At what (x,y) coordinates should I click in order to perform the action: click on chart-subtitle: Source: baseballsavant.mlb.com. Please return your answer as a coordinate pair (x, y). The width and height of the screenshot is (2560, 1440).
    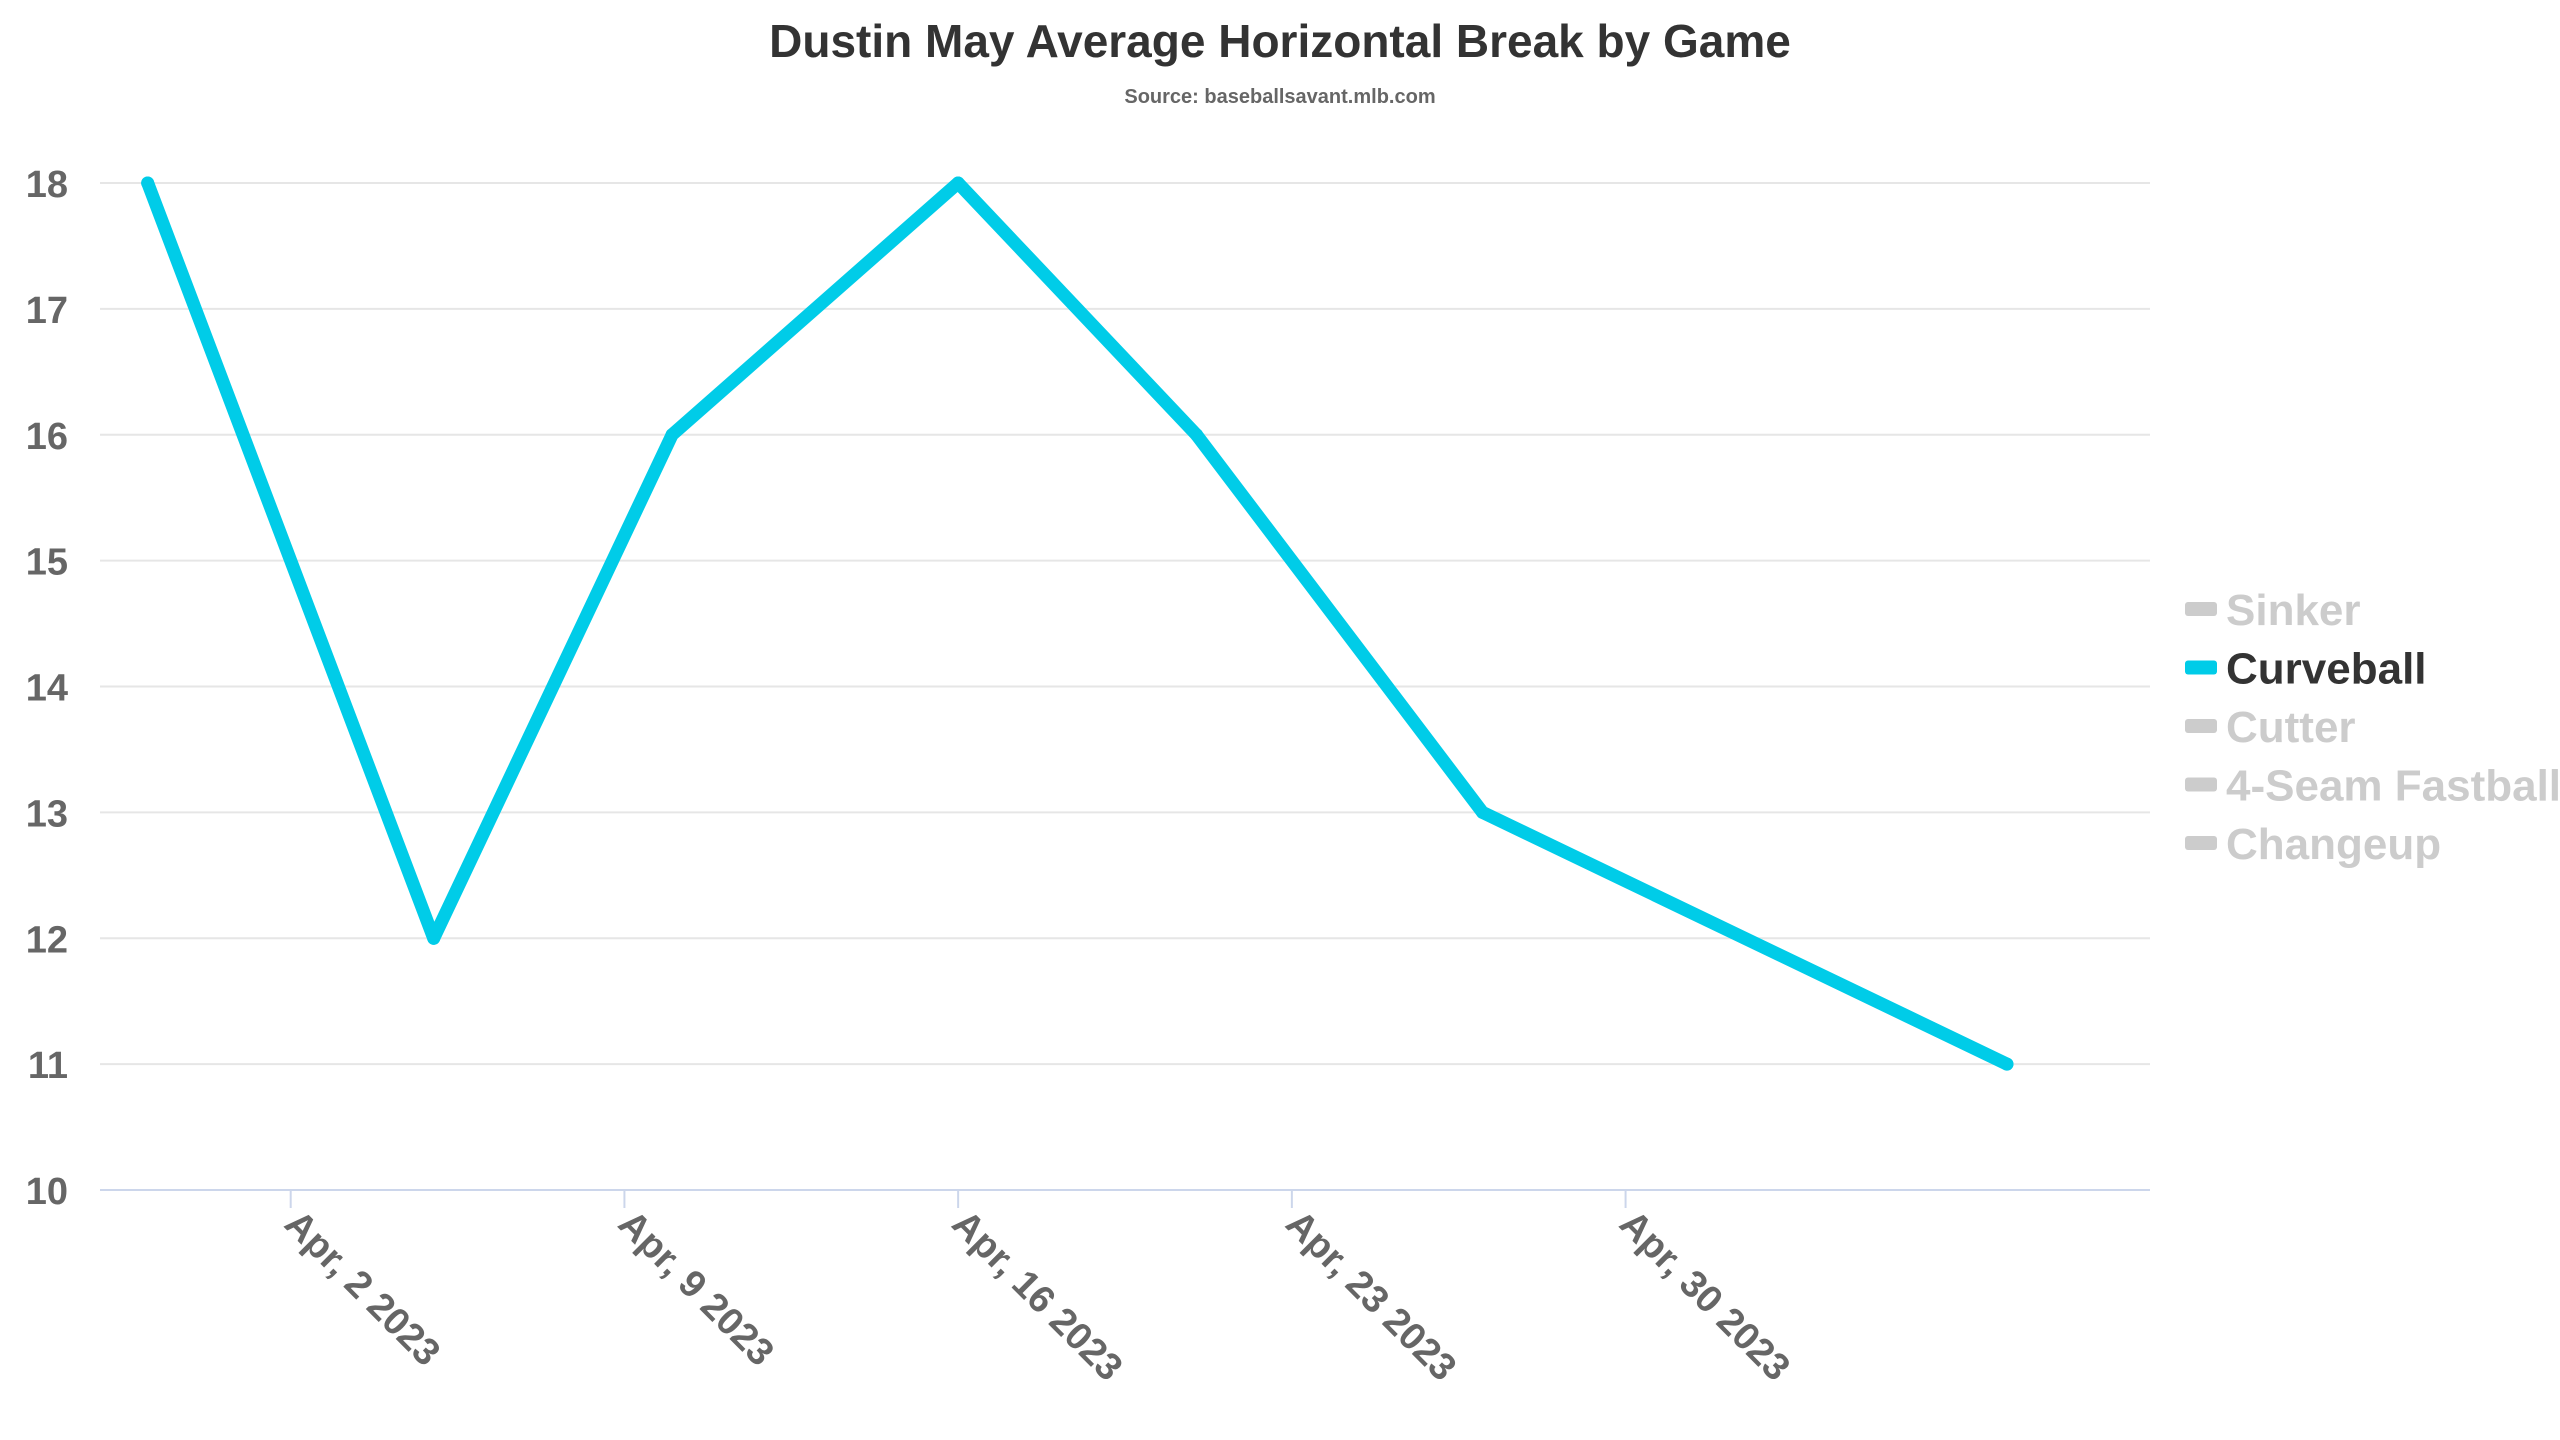
    Looking at the image, I should click on (1280, 97).